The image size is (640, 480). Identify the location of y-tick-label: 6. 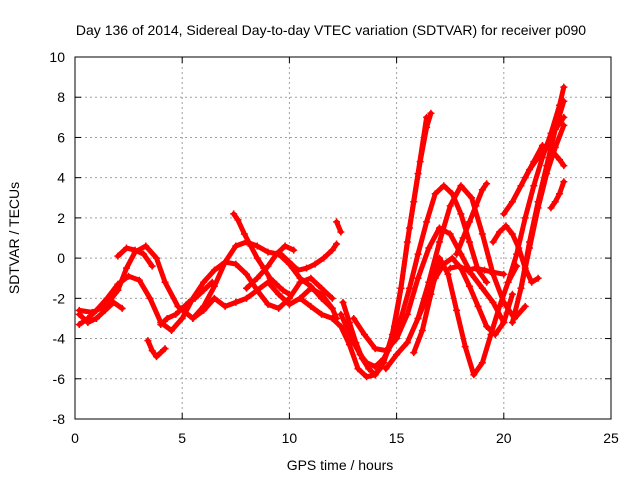
(61, 137).